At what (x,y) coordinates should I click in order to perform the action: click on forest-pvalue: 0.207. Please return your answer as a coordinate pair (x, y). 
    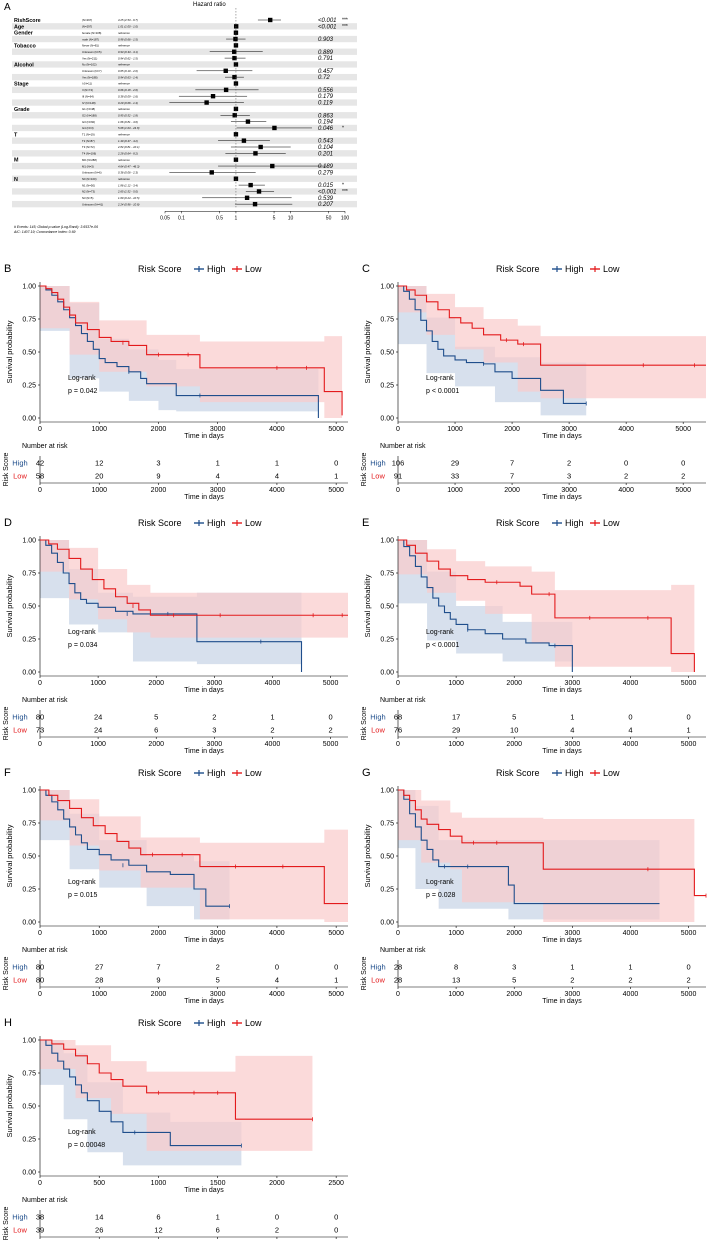
    Looking at the image, I should click on (326, 205).